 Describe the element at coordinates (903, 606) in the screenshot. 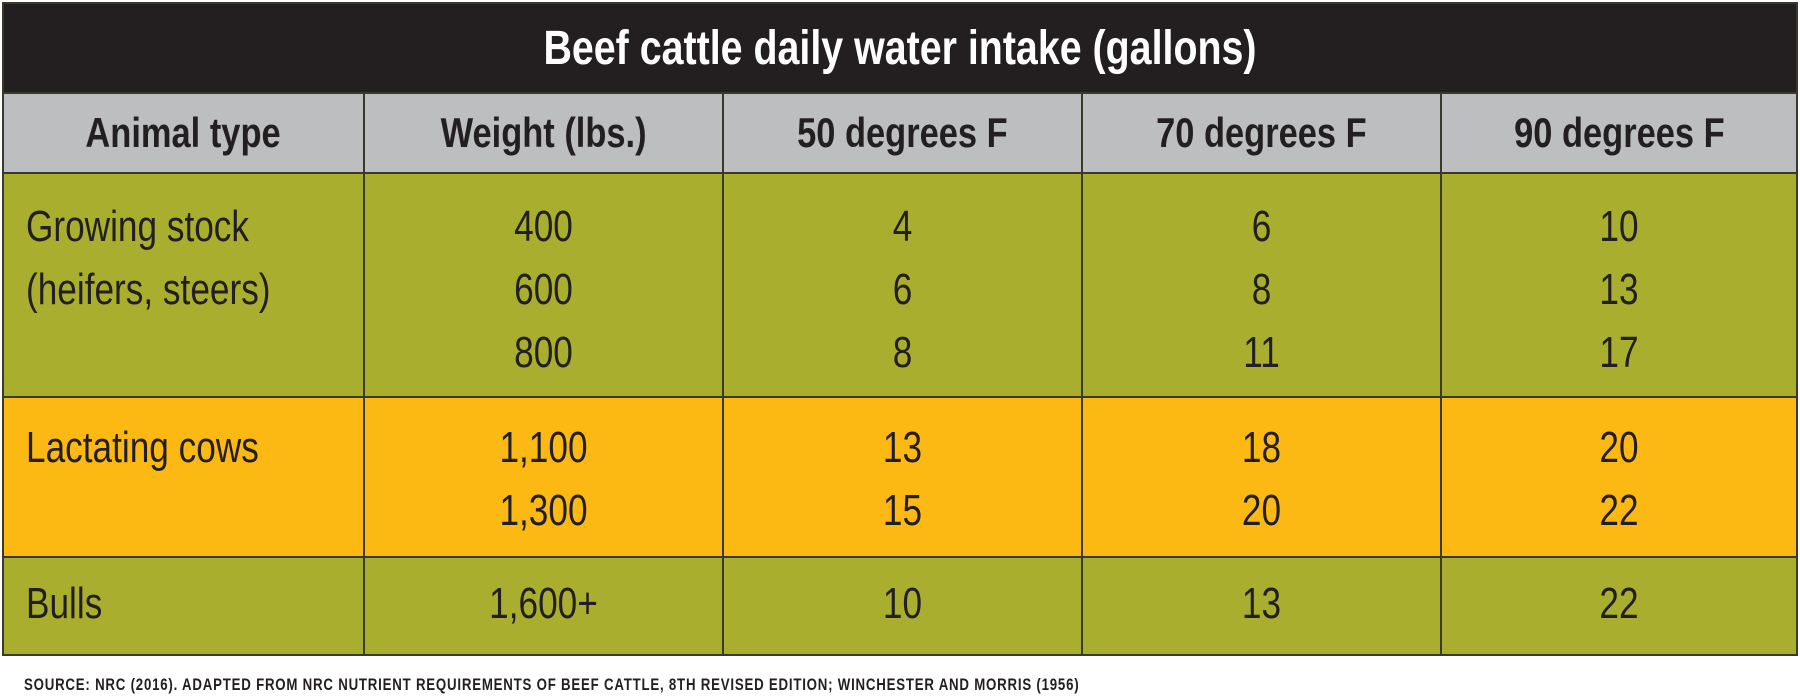

I see `f50-cell: 10` at that location.